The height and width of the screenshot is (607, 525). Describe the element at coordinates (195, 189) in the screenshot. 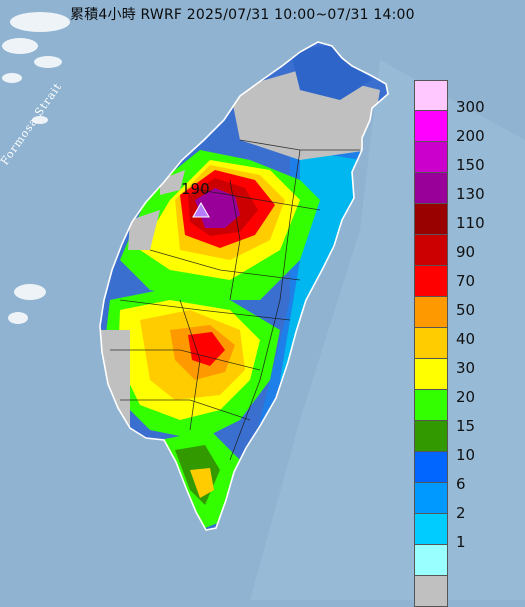

I see `peak-value-label: 190` at that location.